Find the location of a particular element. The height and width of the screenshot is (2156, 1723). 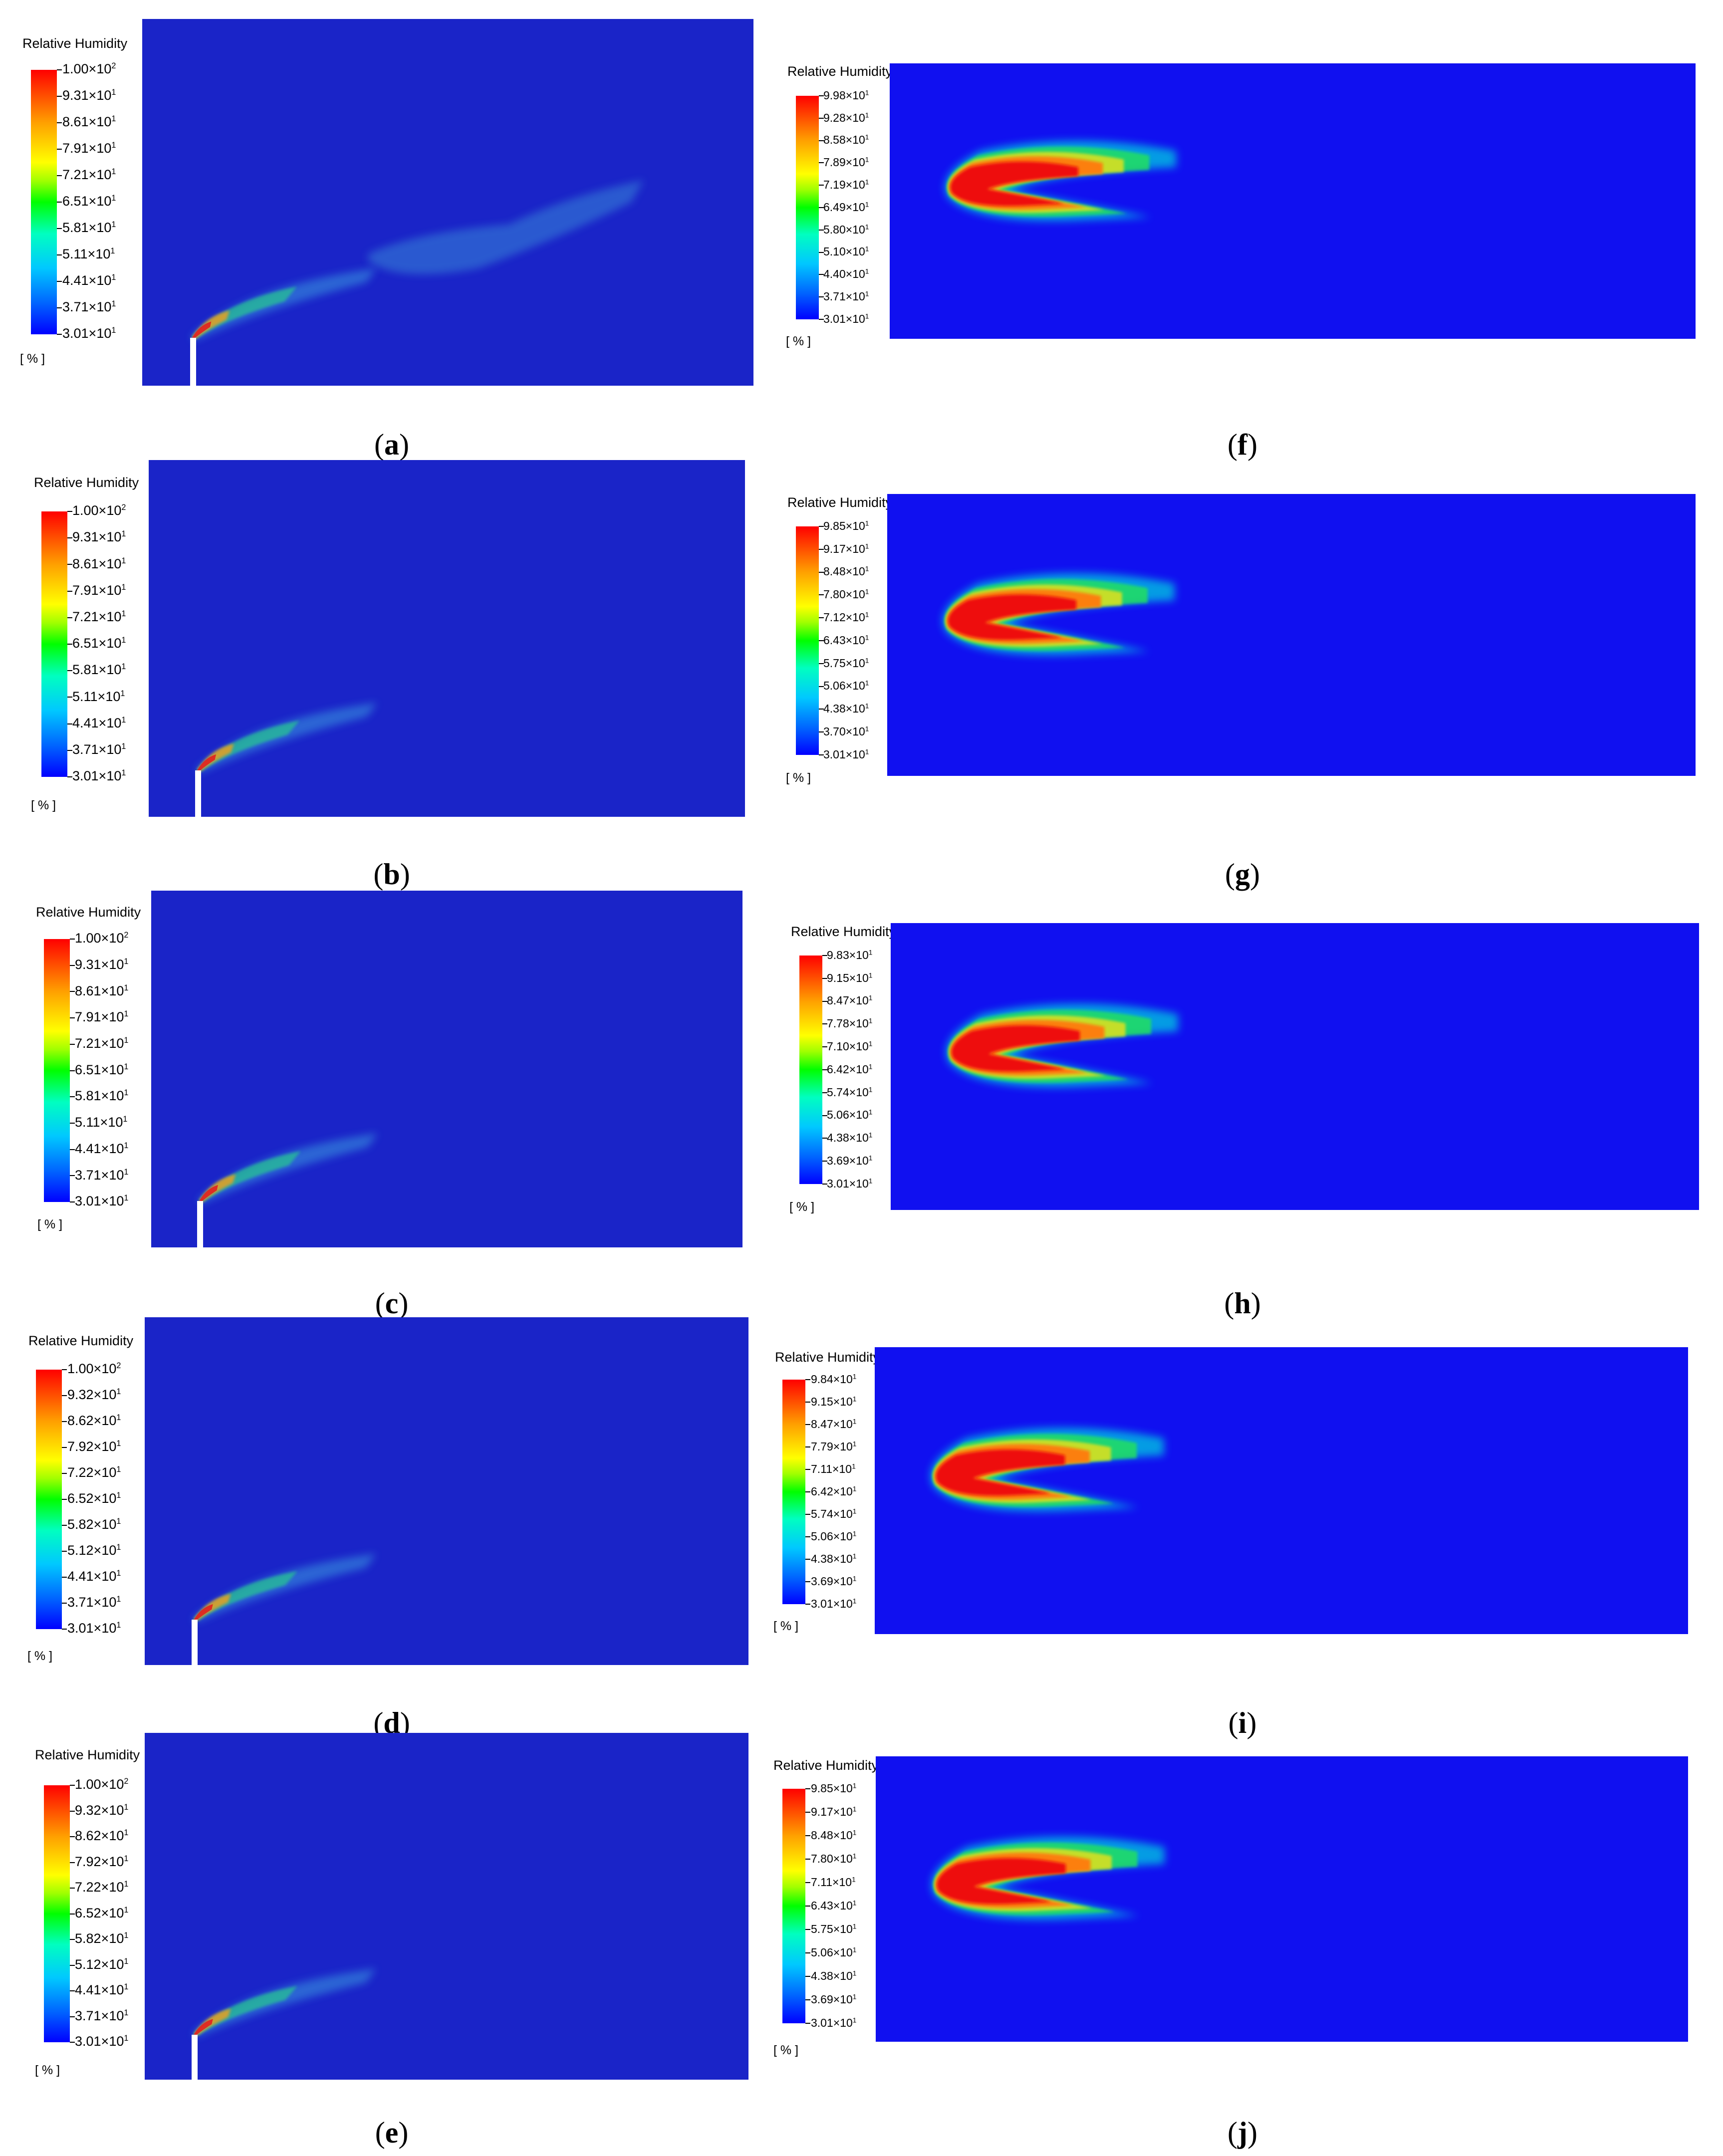

tick-value: 5.75×10 is located at coordinates (832, 1928).